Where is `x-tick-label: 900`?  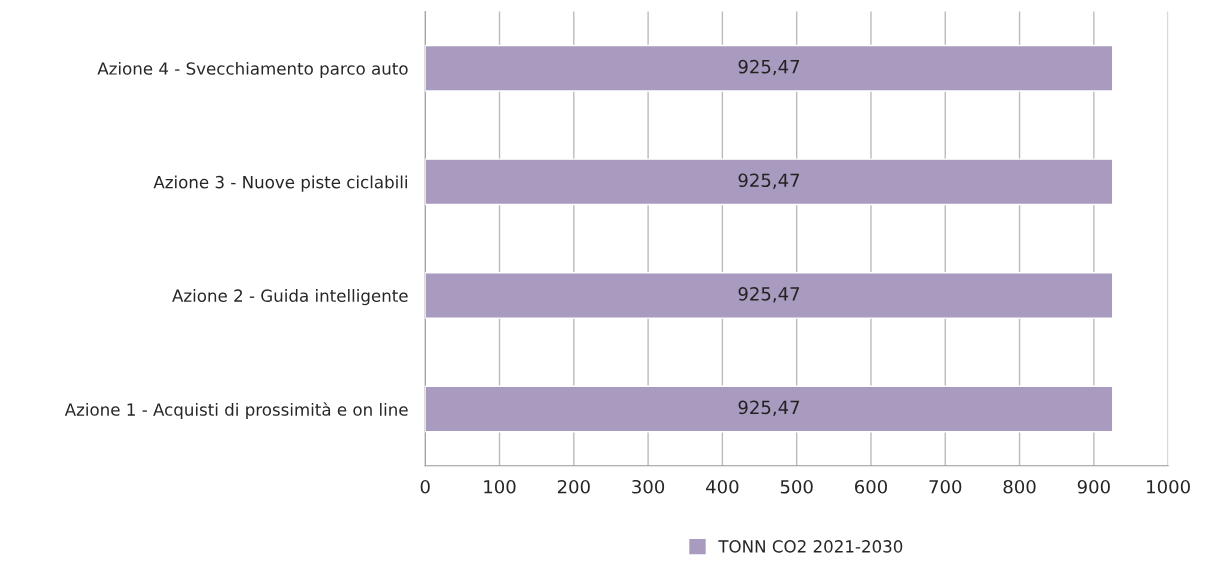 x-tick-label: 900 is located at coordinates (1093, 486).